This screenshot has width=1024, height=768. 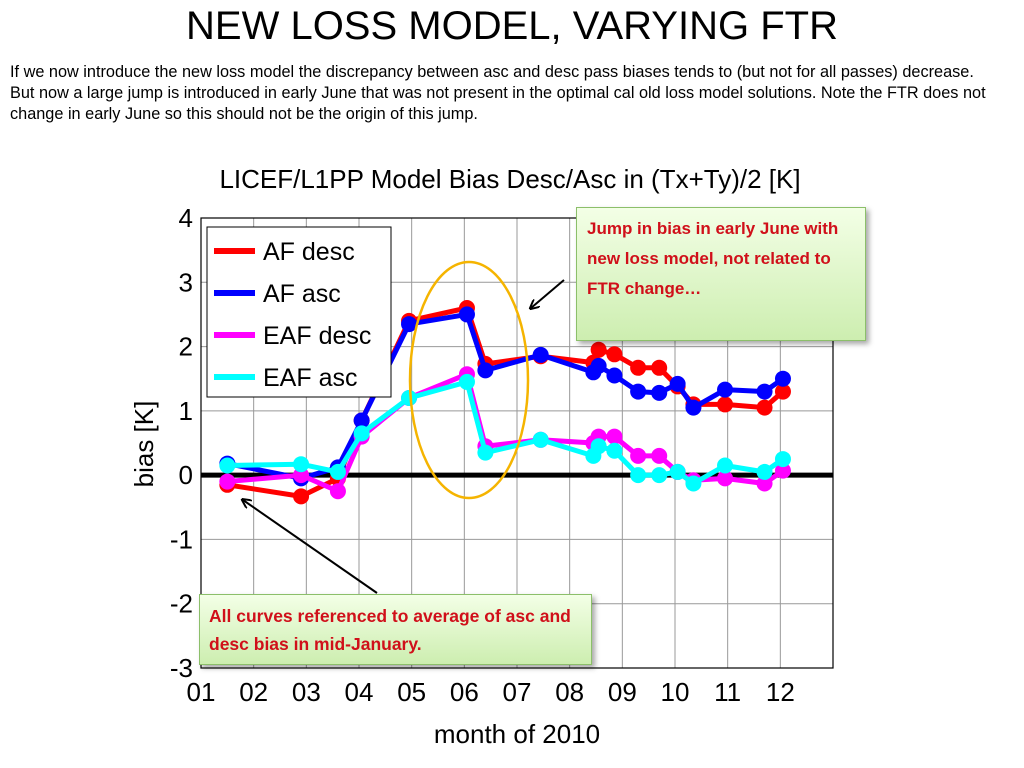 What do you see at coordinates (512, 26) in the screenshot?
I see `slide-title: NEW LOSS MODEL, VARYING FTR` at bounding box center [512, 26].